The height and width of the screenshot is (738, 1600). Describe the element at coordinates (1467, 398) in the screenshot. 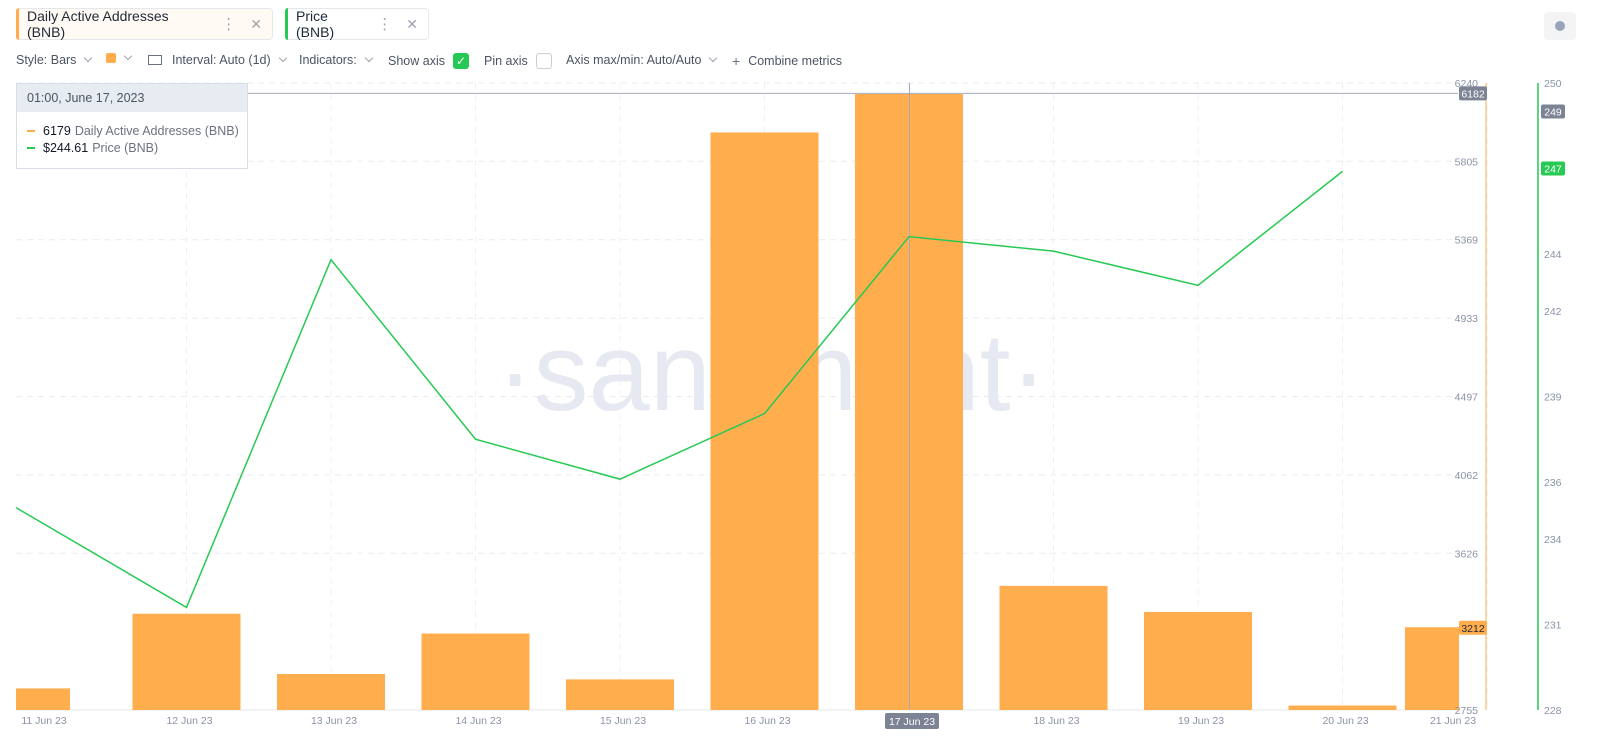

I see `y-axis-tick-label-daa: 4497` at that location.